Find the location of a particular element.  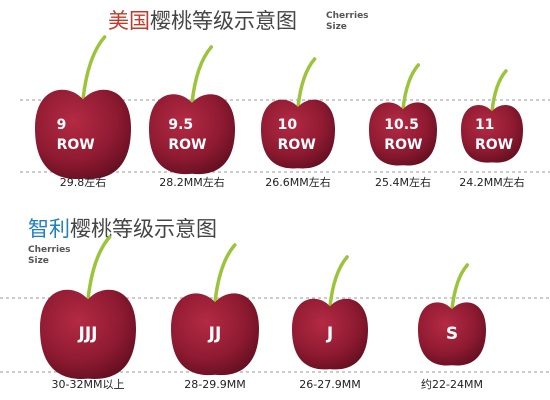

grade-label: 9.5 is located at coordinates (180, 125).